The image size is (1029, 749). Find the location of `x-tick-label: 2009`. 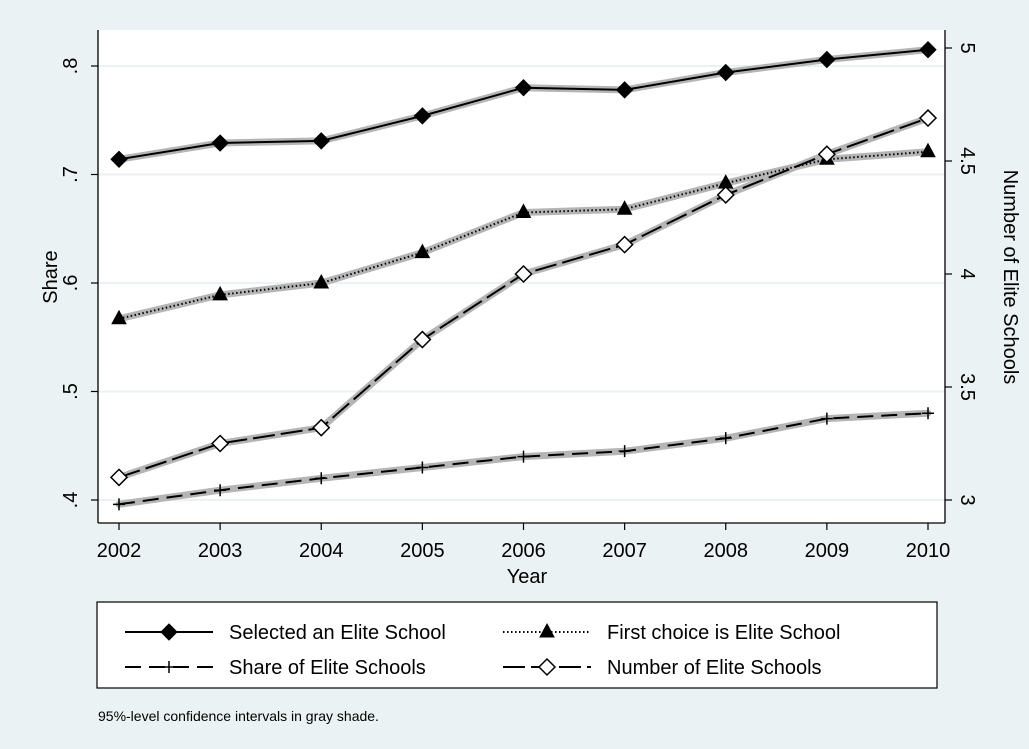

x-tick-label: 2009 is located at coordinates (827, 551).